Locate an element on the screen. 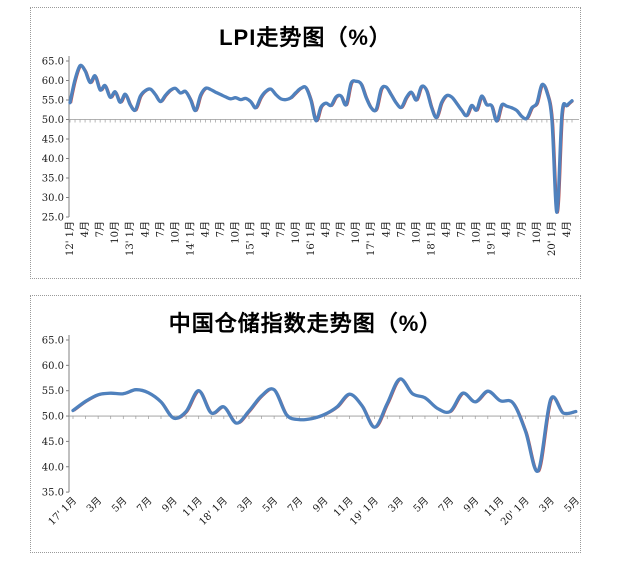 The image size is (630, 564). y-axis: 65.0 60.0 55.0 50.0 45.0 40.0 35.0 is located at coordinates (56, 417).